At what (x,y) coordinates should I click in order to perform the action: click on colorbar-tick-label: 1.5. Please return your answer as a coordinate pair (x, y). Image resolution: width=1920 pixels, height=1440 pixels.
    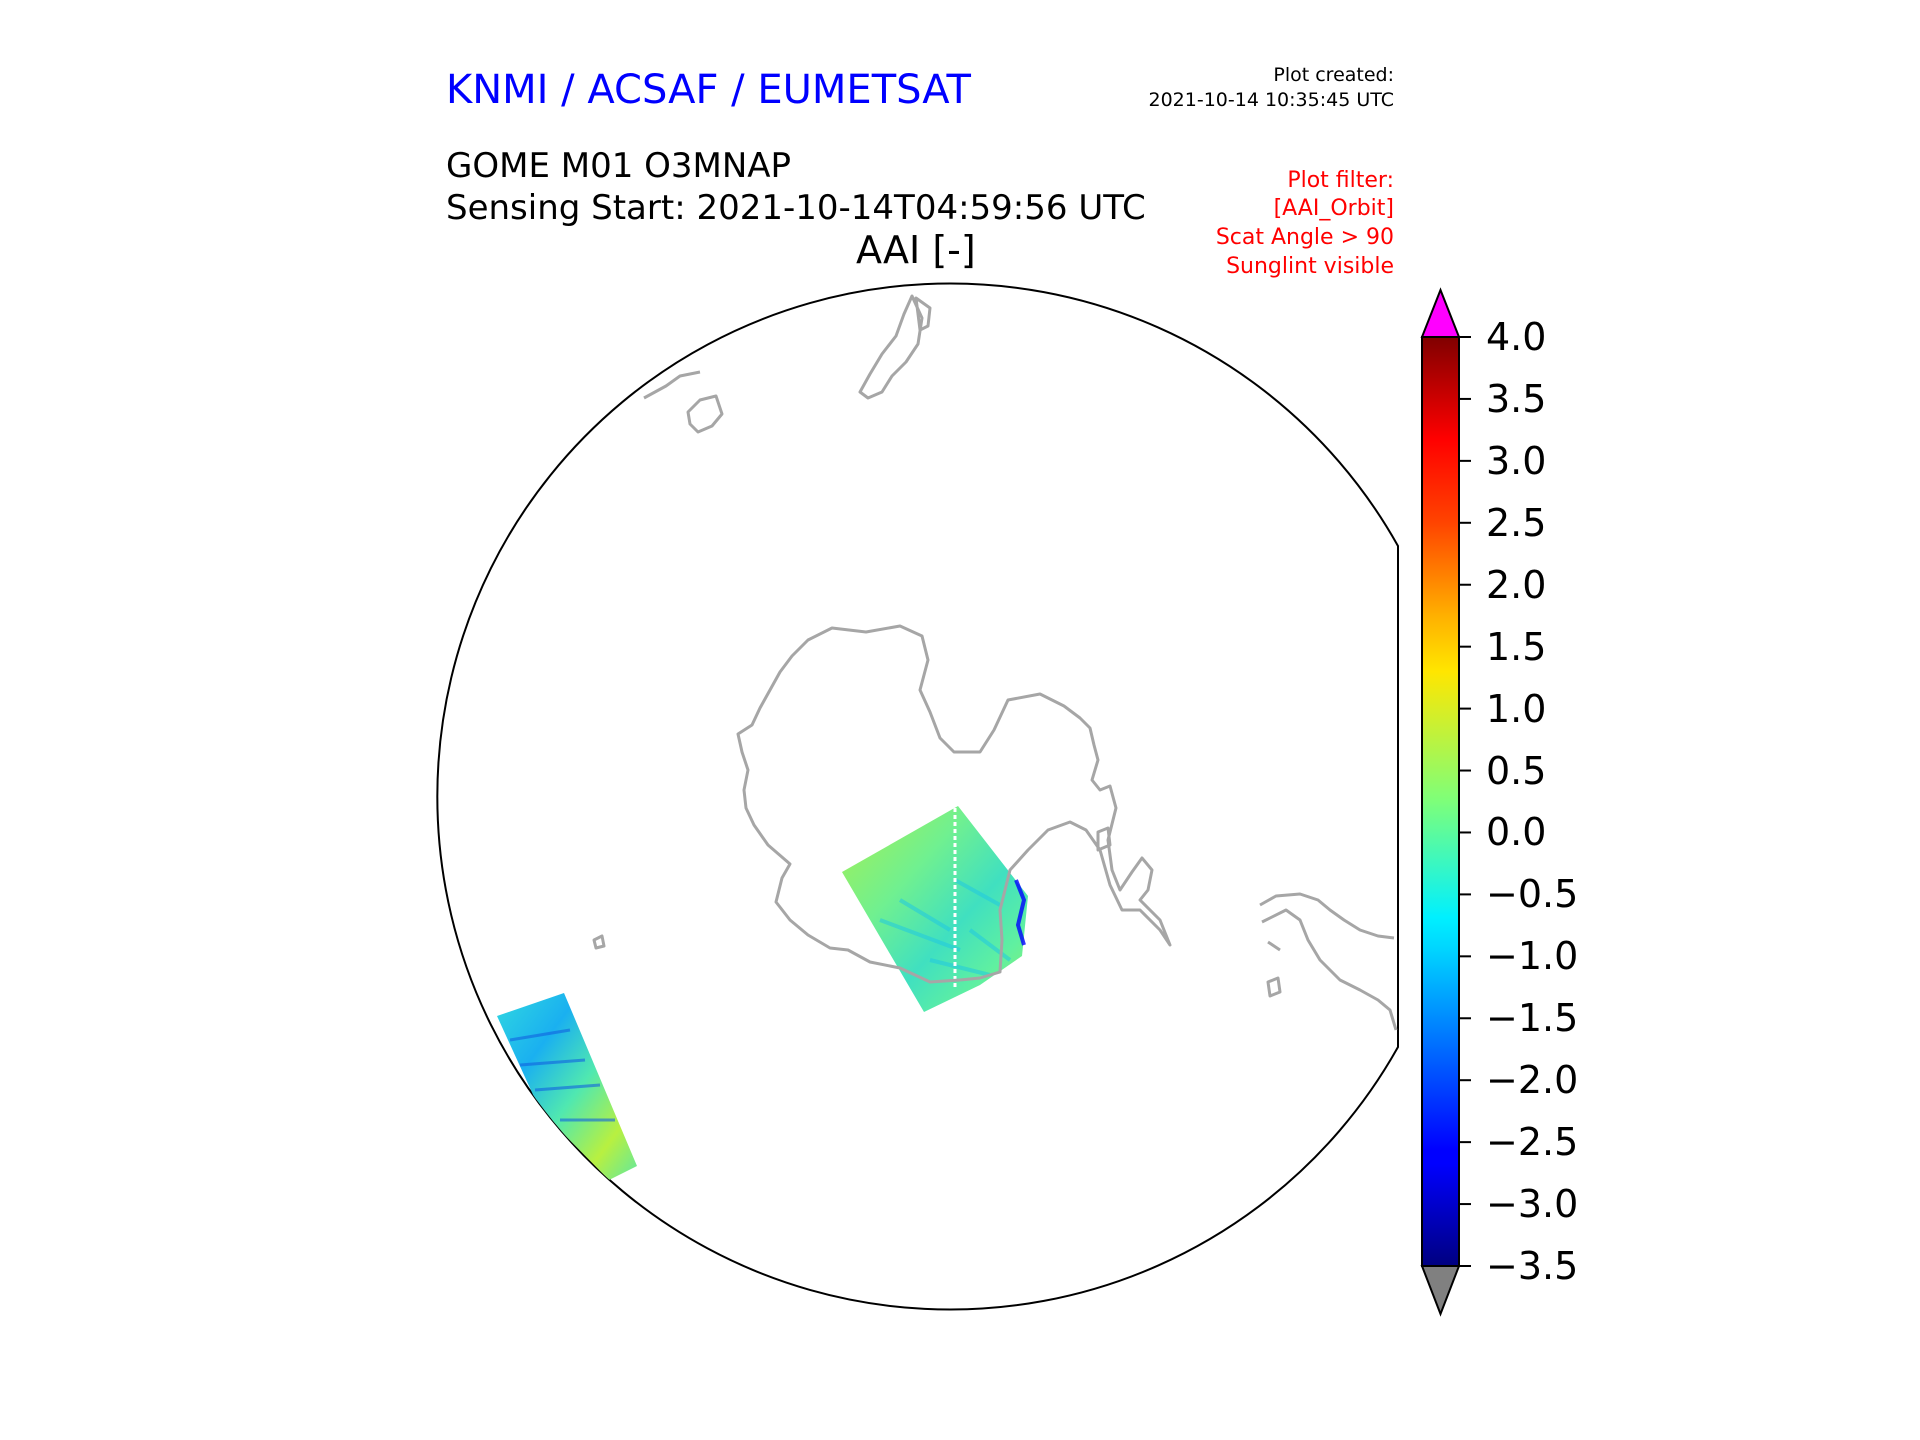
    Looking at the image, I should click on (1516, 646).